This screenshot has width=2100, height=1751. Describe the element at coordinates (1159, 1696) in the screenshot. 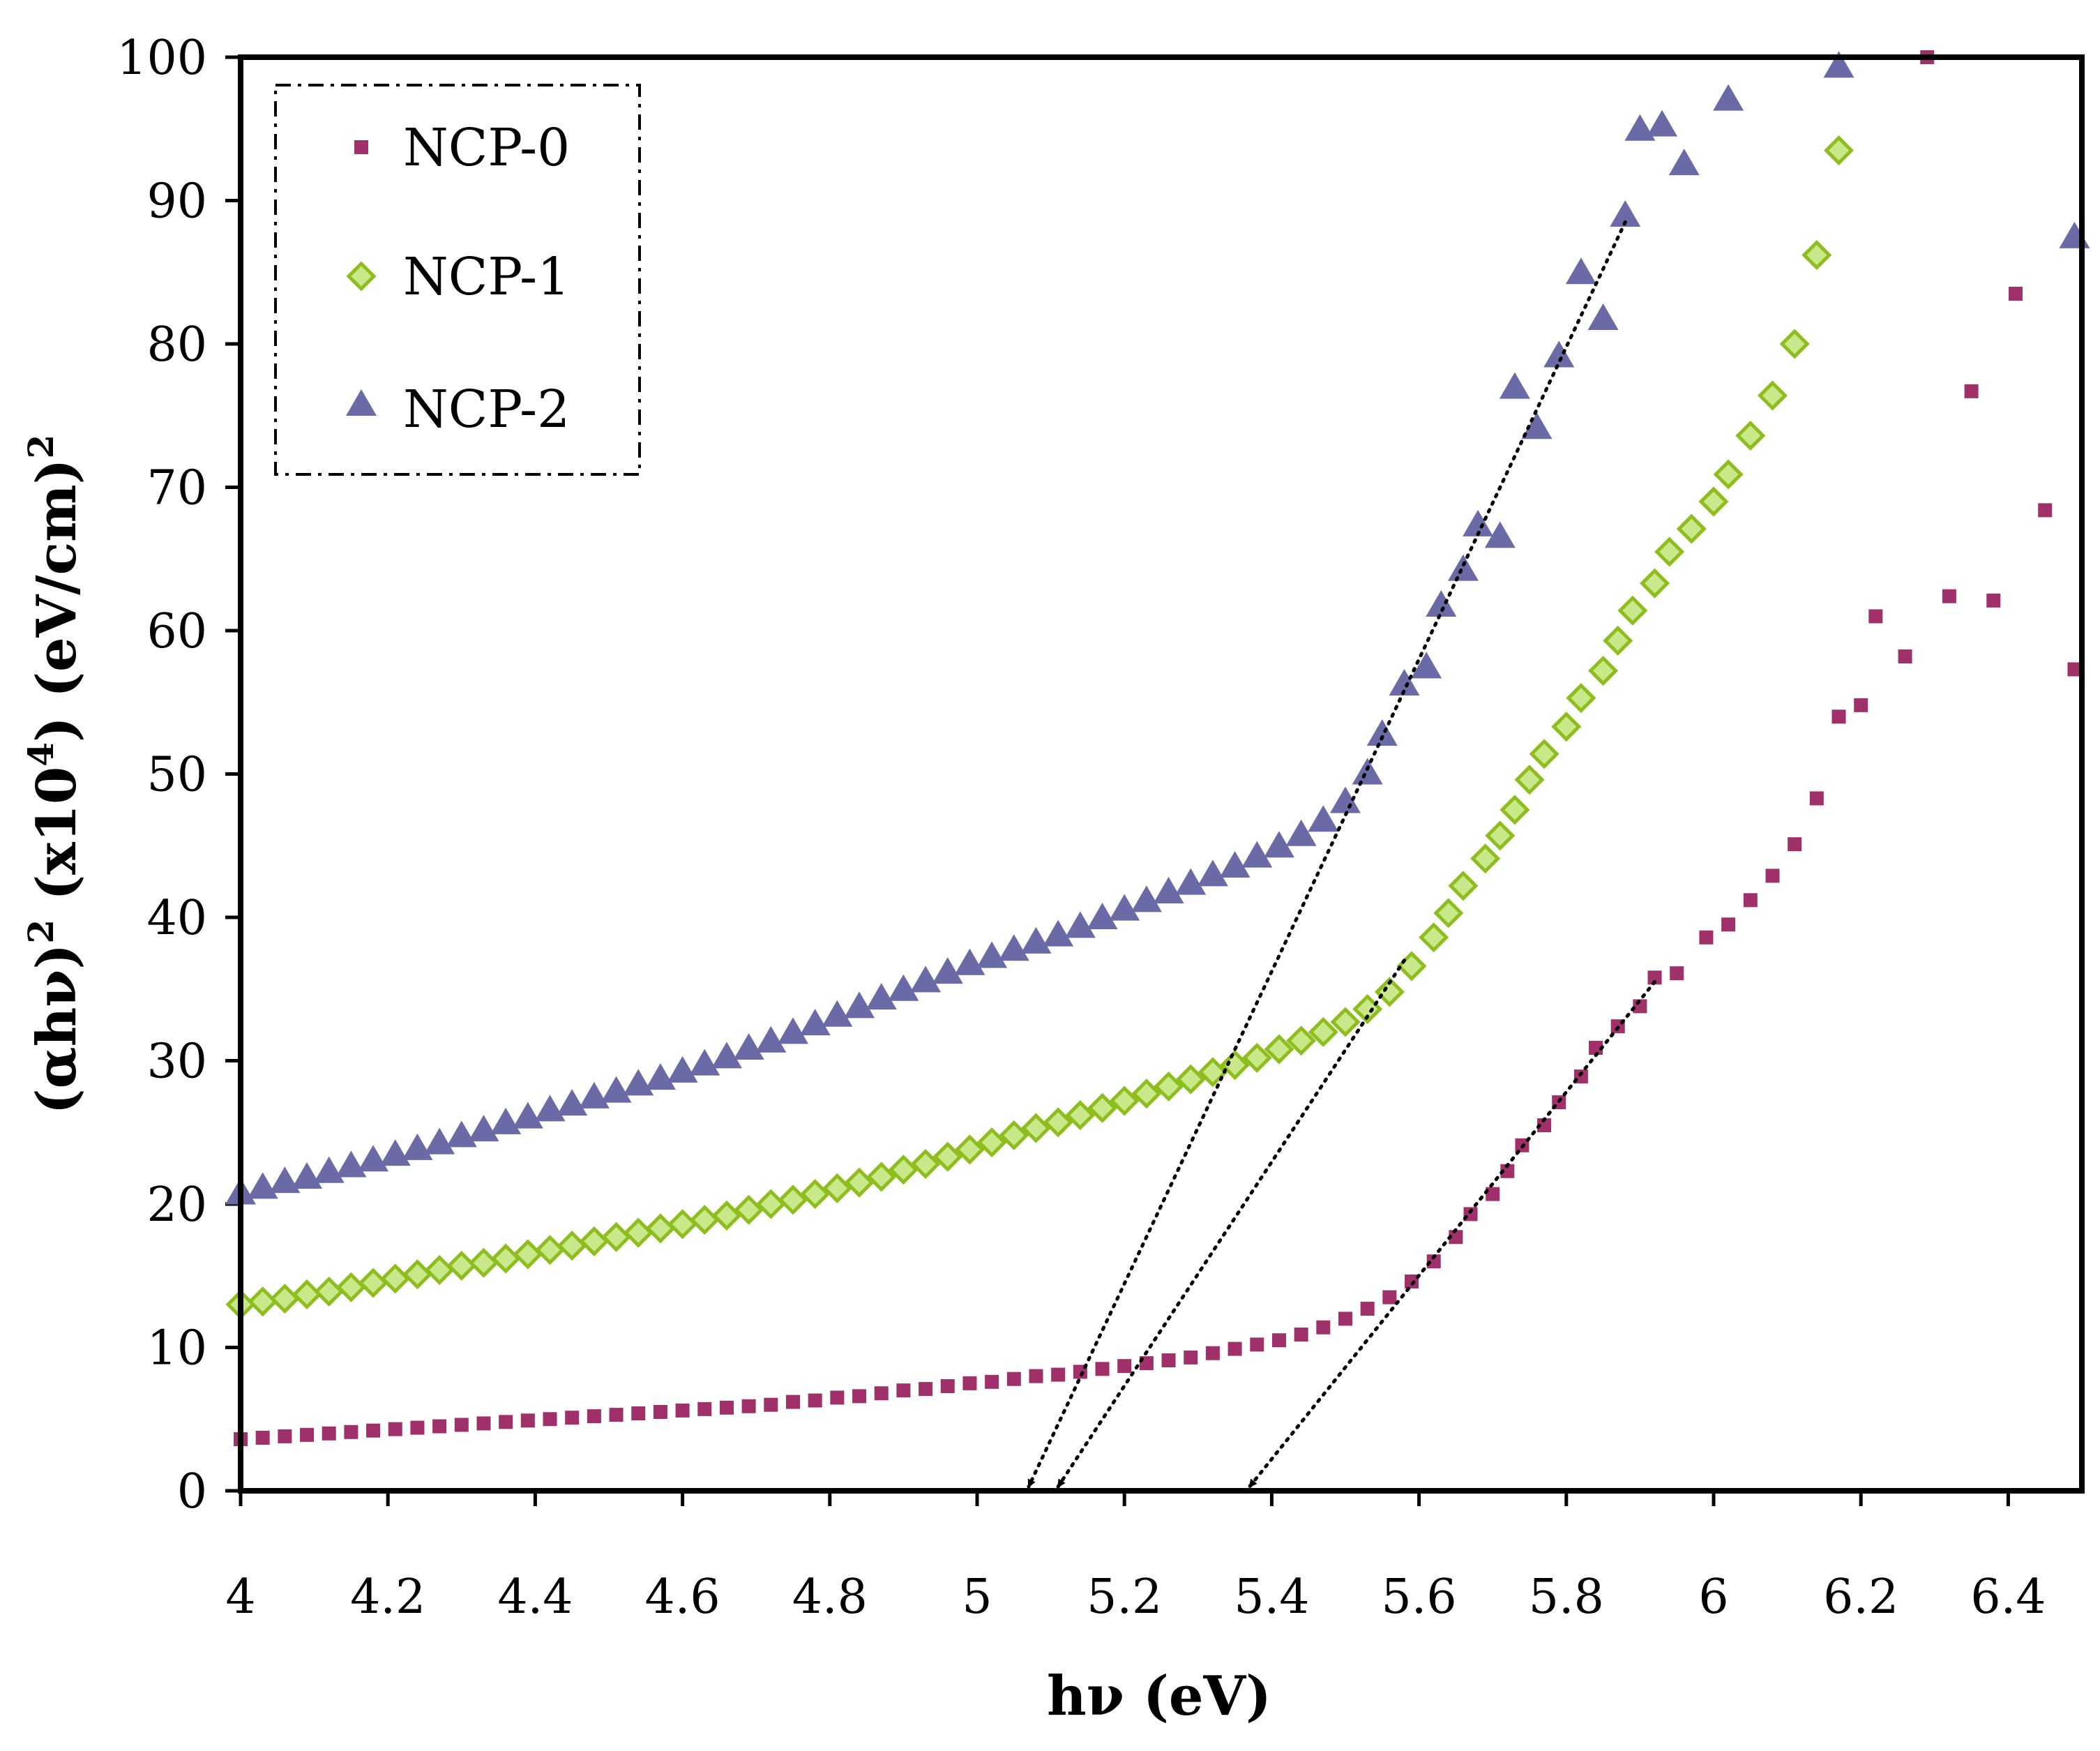

I see `x-axis-title: hν (eV)` at that location.